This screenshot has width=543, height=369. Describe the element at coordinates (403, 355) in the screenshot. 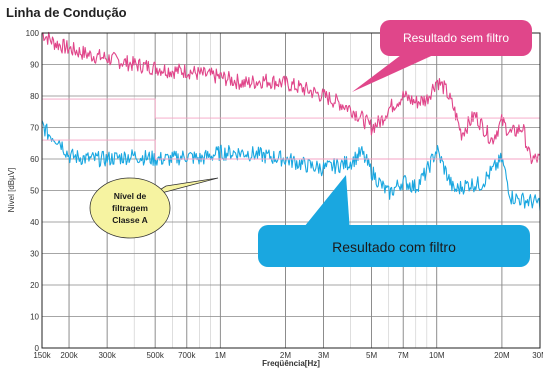

I see `x-tick-label: 7M` at that location.